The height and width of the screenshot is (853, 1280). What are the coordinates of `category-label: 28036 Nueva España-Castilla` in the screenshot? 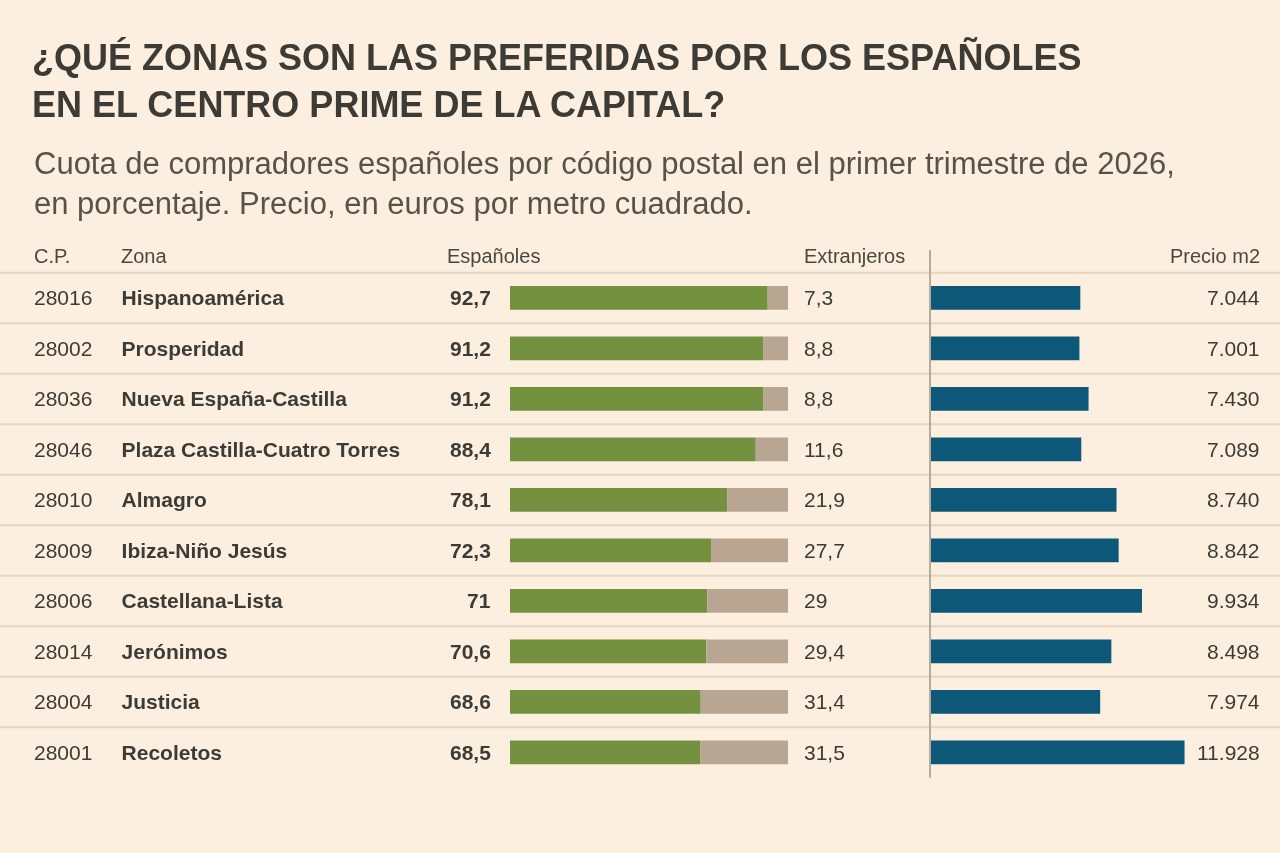 It's located at (190, 398).